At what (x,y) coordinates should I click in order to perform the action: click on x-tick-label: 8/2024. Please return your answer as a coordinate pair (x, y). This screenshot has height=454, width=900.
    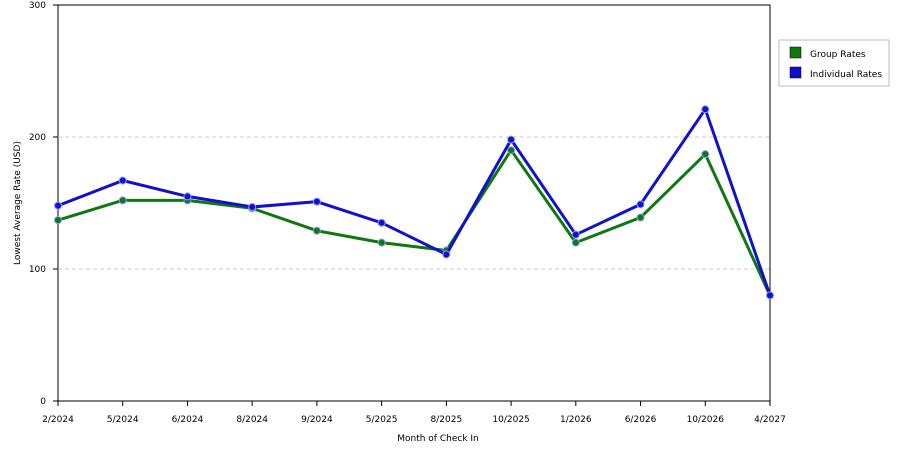
    Looking at the image, I should click on (252, 420).